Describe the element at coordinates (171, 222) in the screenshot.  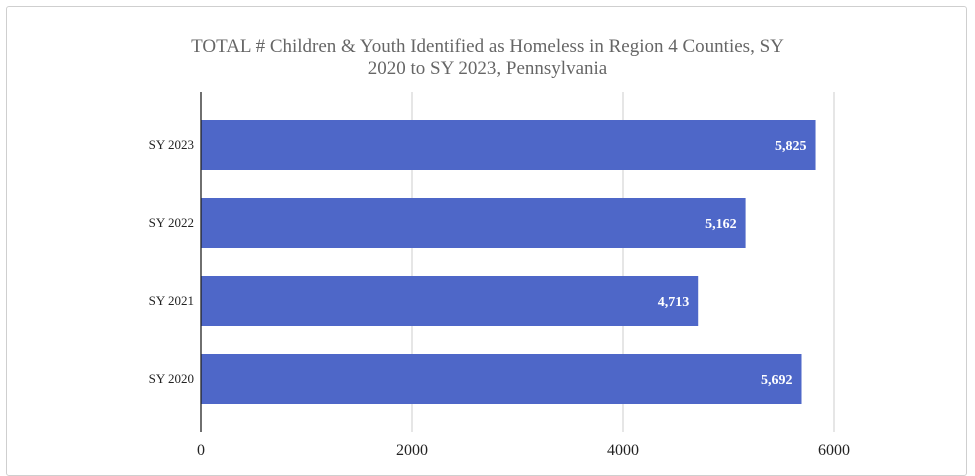
I see `category-label-1: SY 2022` at that location.